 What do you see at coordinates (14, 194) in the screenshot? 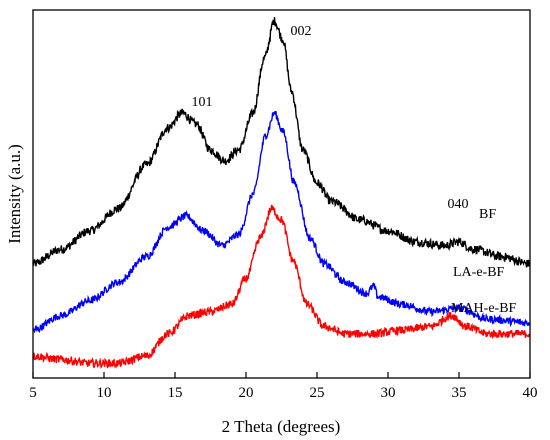
I see `y-axis-label: Intensity (a.u.)` at bounding box center [14, 194].